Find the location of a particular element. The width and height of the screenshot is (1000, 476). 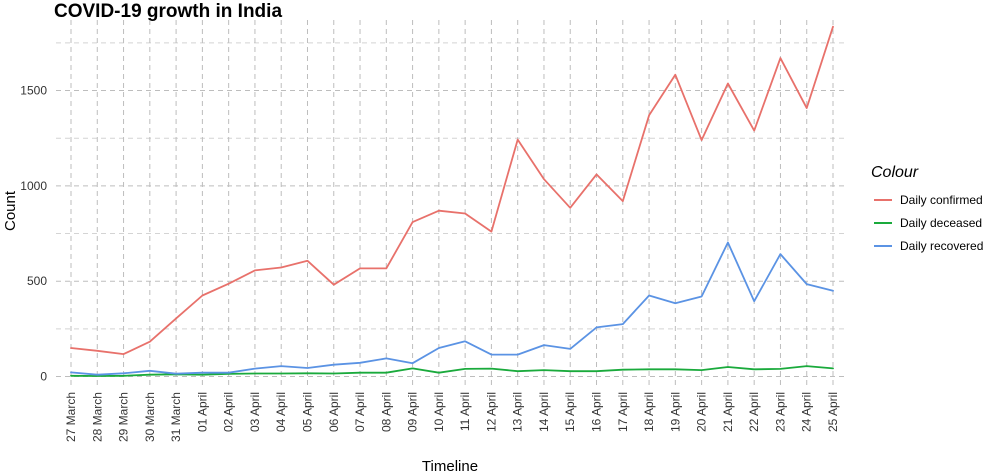

chart-title: COVID-19 growth in India is located at coordinates (168, 11).